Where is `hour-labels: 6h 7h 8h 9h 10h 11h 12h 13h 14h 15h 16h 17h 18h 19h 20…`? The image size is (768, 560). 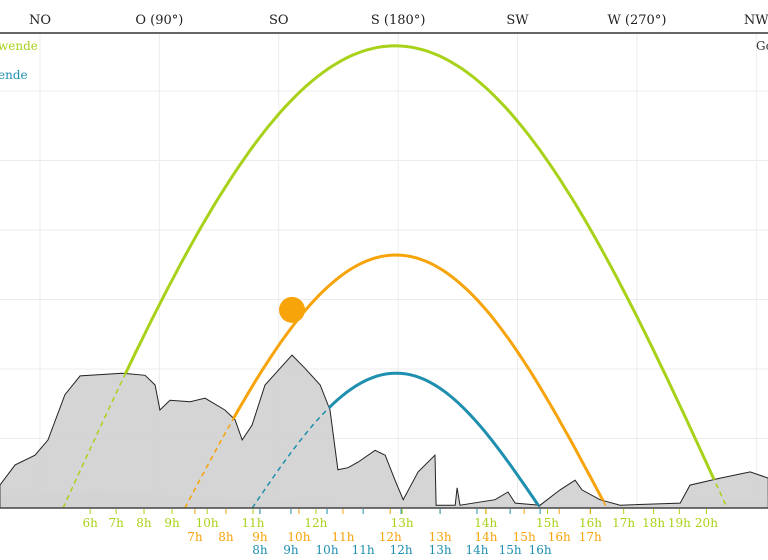
hour-labels: 6h 7h 8h 9h 10h 11h 12h 13h 14h 15h 16h 17h 18h 19h 20… is located at coordinates (400, 533).